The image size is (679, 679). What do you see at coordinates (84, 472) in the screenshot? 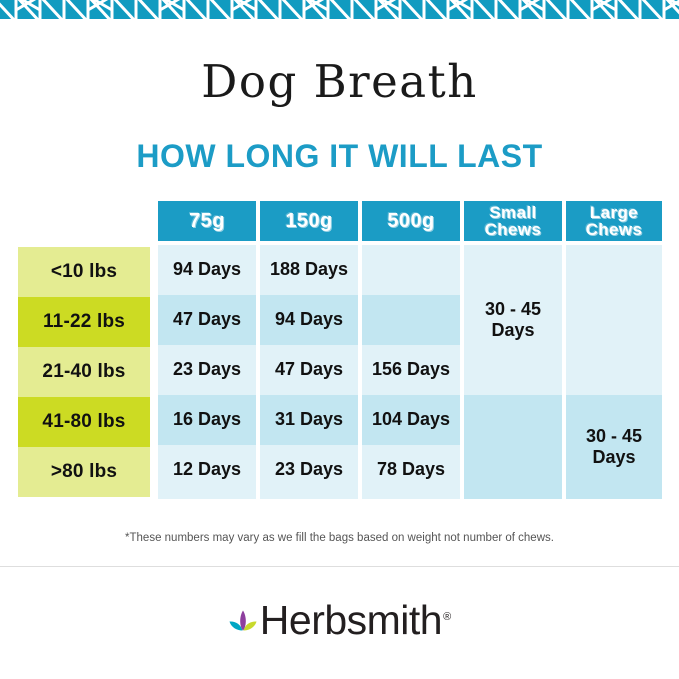
I see `row-label-weight-5: >80 lbs` at bounding box center [84, 472].